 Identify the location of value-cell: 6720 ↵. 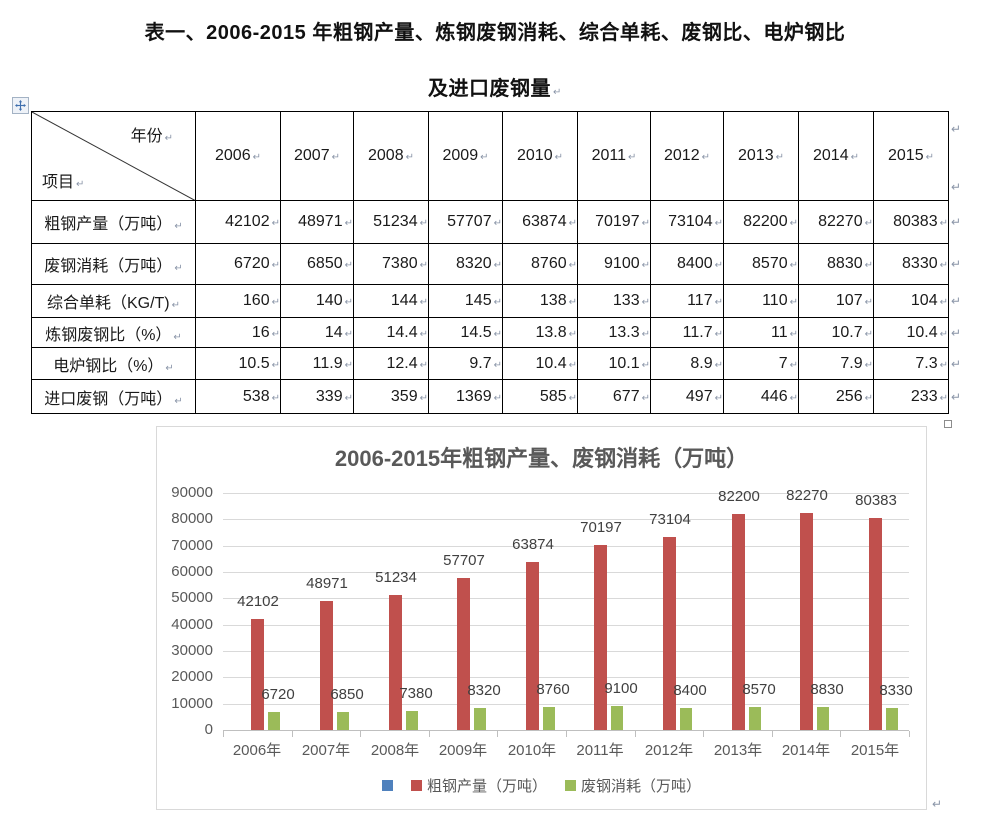
(238, 264).